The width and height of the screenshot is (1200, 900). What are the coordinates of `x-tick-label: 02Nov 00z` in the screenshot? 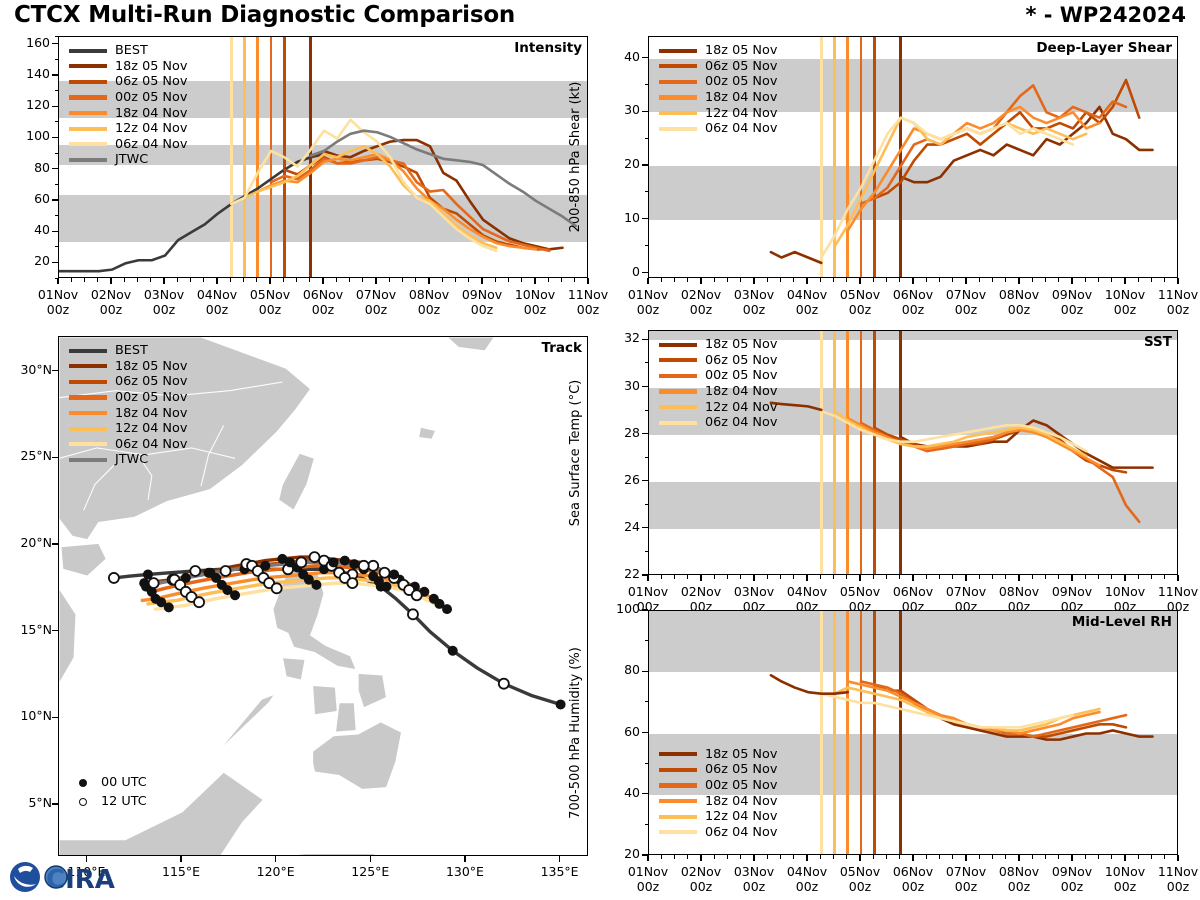 It's located at (111, 302).